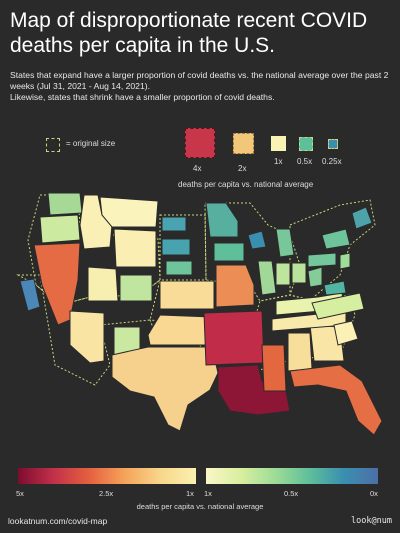 The image size is (400, 533). I want to click on state-mississippi, so click(274, 368).